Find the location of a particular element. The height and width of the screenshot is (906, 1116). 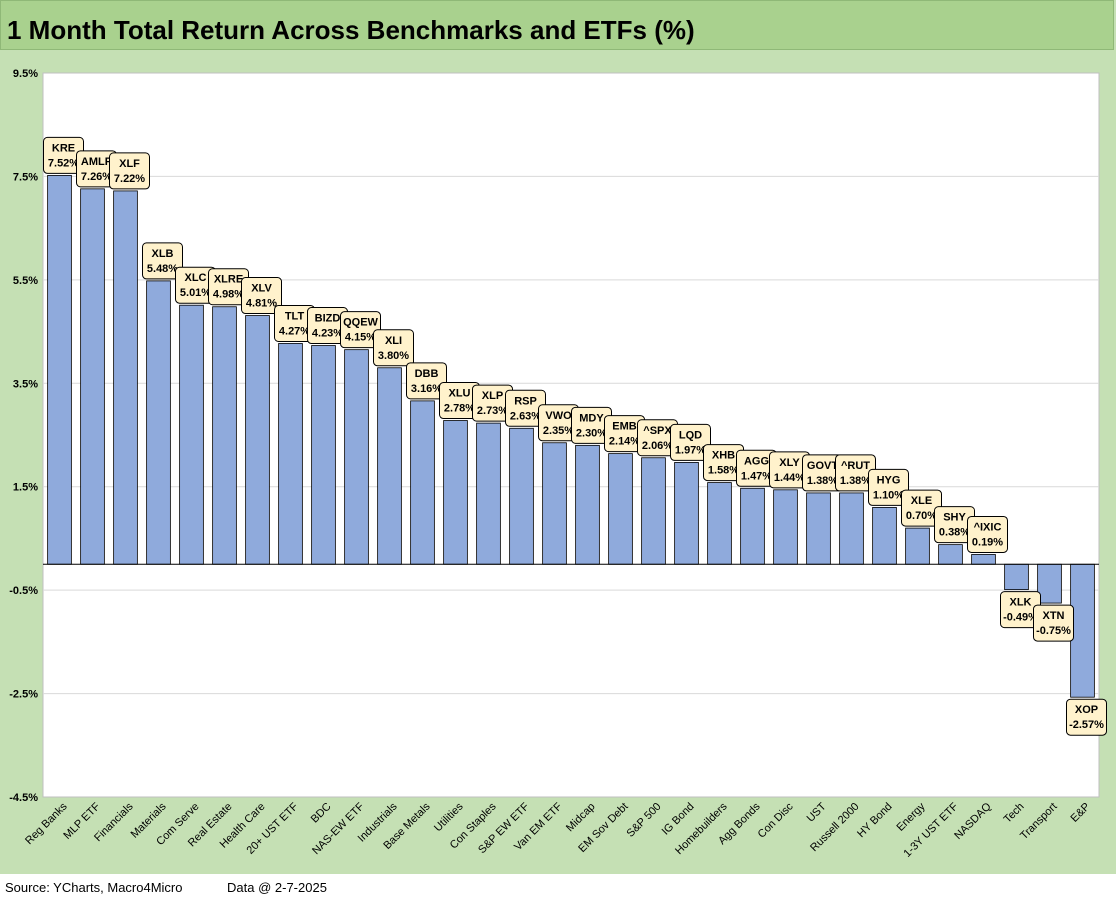

value-label: 2.14% is located at coordinates (624, 442).